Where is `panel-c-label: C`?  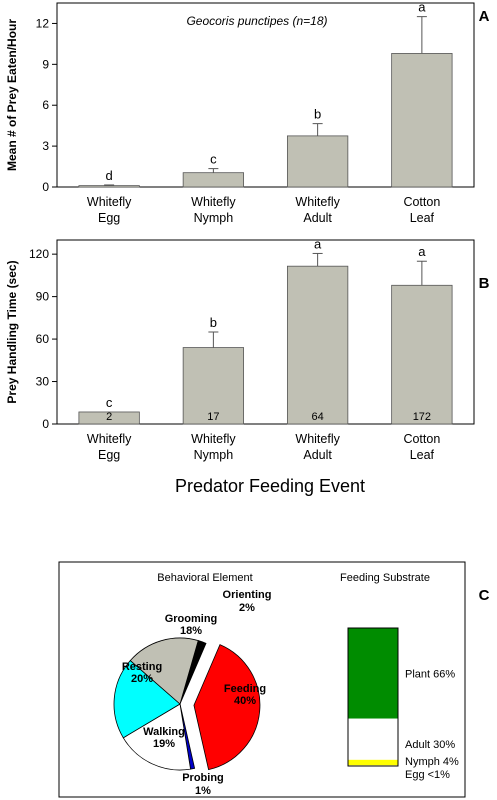
panel-c-label: C is located at coordinates (484, 595).